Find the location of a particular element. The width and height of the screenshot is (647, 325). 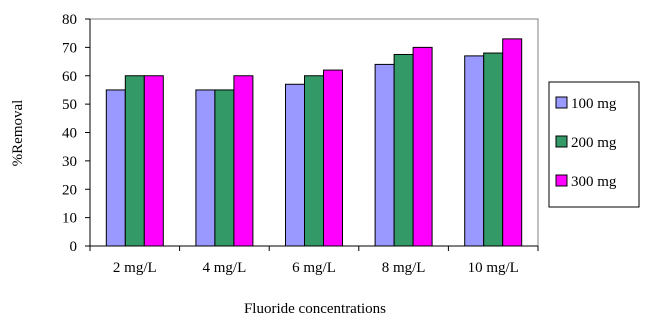

y-tick-label: 40 is located at coordinates (69, 134).